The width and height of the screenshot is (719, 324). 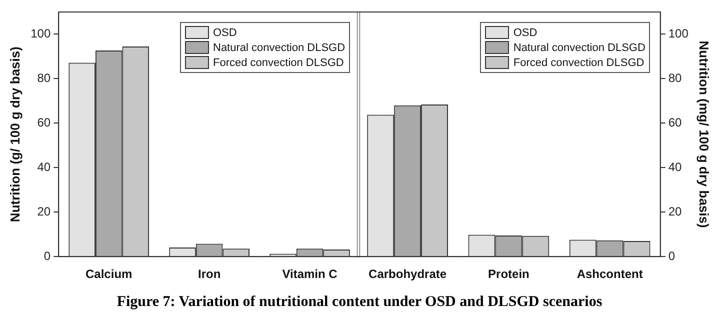 I want to click on caption: Figure 7: Variation of nutritional content under OSD and DLSGD scenarios, so click(x=360, y=302).